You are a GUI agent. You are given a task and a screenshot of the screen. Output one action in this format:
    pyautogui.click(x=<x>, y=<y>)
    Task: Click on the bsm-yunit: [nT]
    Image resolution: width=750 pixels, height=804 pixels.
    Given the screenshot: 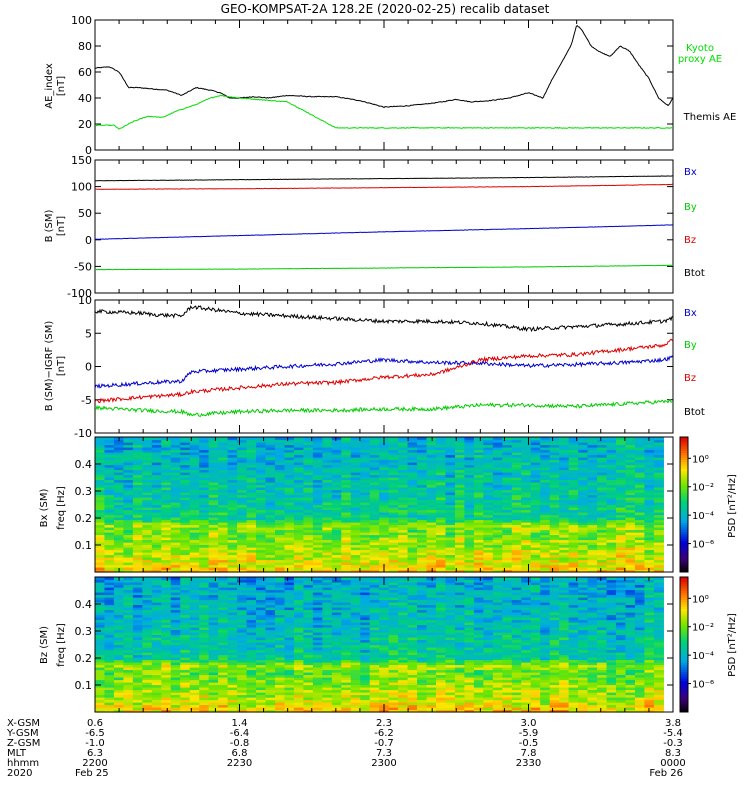 What is the action you would take?
    pyautogui.click(x=61, y=226)
    